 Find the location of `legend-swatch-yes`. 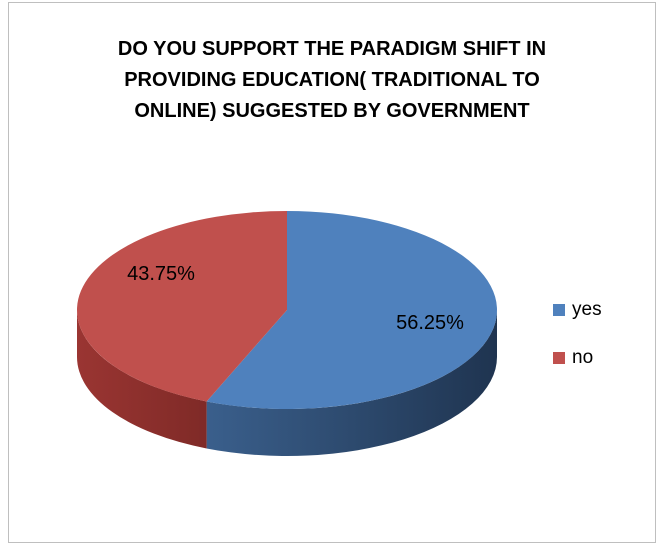

legend-swatch-yes is located at coordinates (559, 310).